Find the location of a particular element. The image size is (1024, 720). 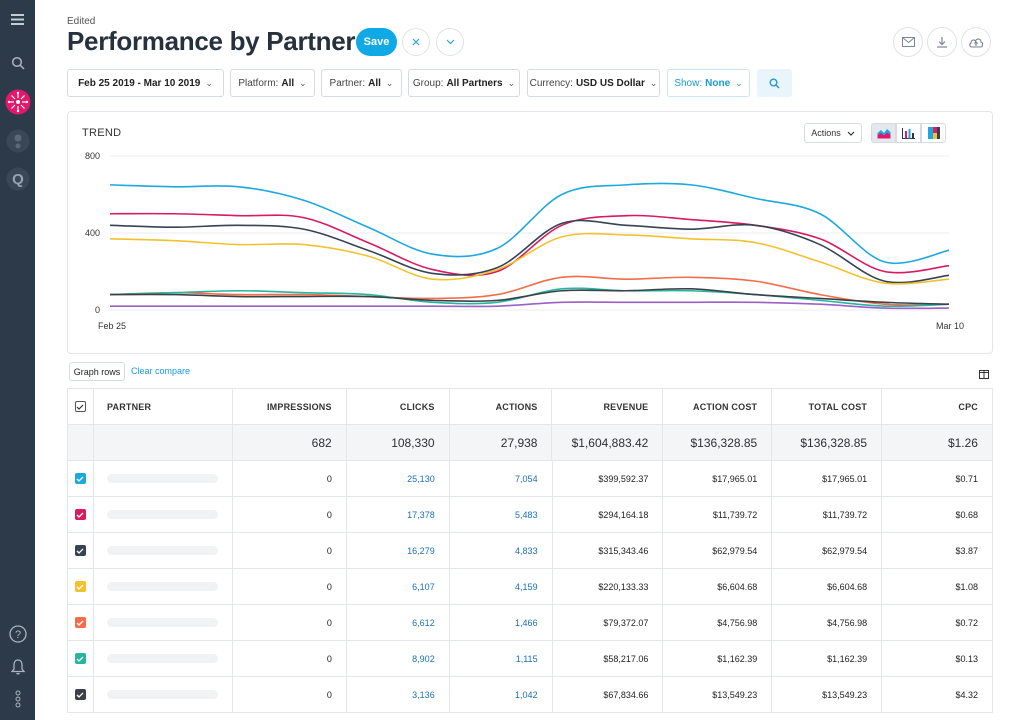

clicks-link: 17,378 is located at coordinates (398, 514).